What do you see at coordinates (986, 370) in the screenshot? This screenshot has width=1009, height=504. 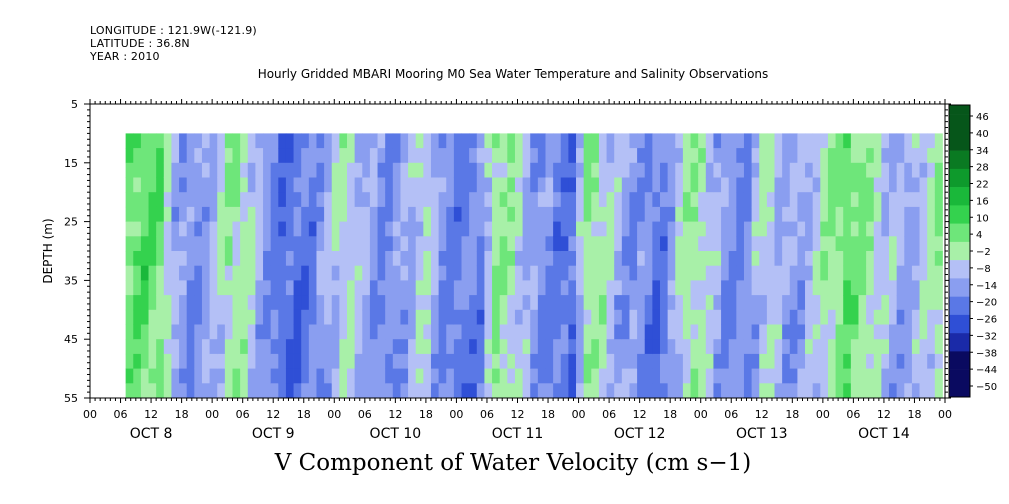 I see `colorbar-label: −44` at bounding box center [986, 370].